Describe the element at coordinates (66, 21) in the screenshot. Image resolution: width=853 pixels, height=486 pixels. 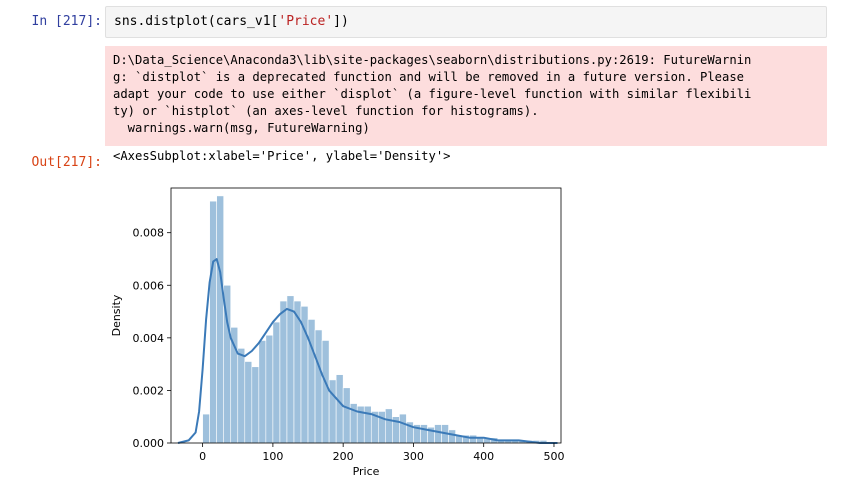
I see `input-prompt: In [217]:` at that location.